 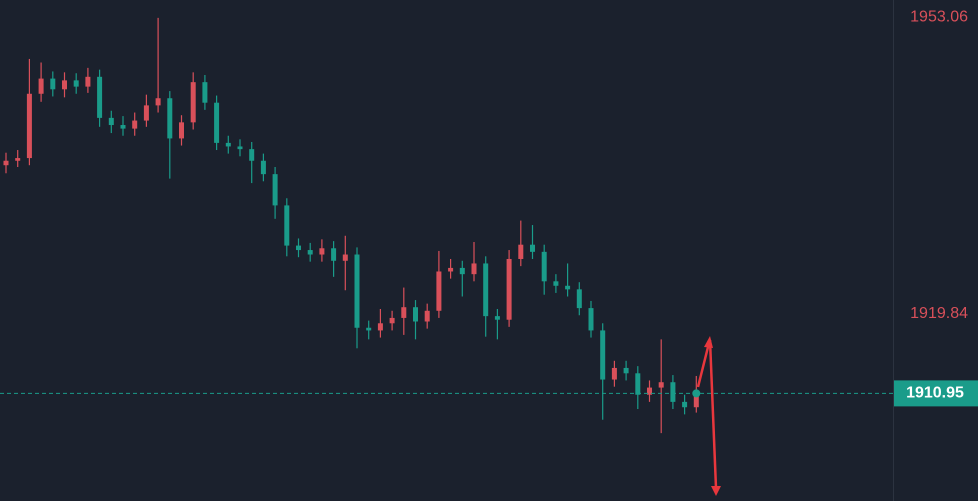 I want to click on last-price-dot, so click(x=696, y=393).